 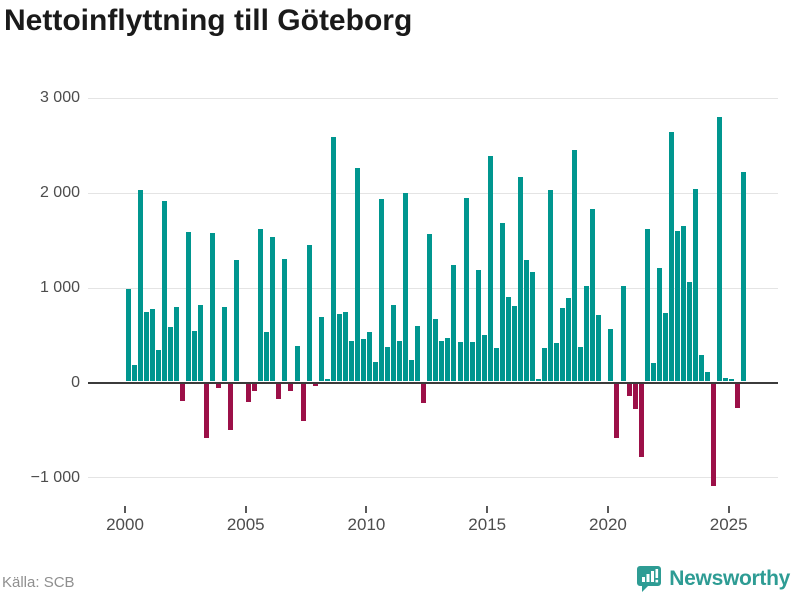 What do you see at coordinates (695, 285) in the screenshot?
I see `bar-2023-Q3` at bounding box center [695, 285].